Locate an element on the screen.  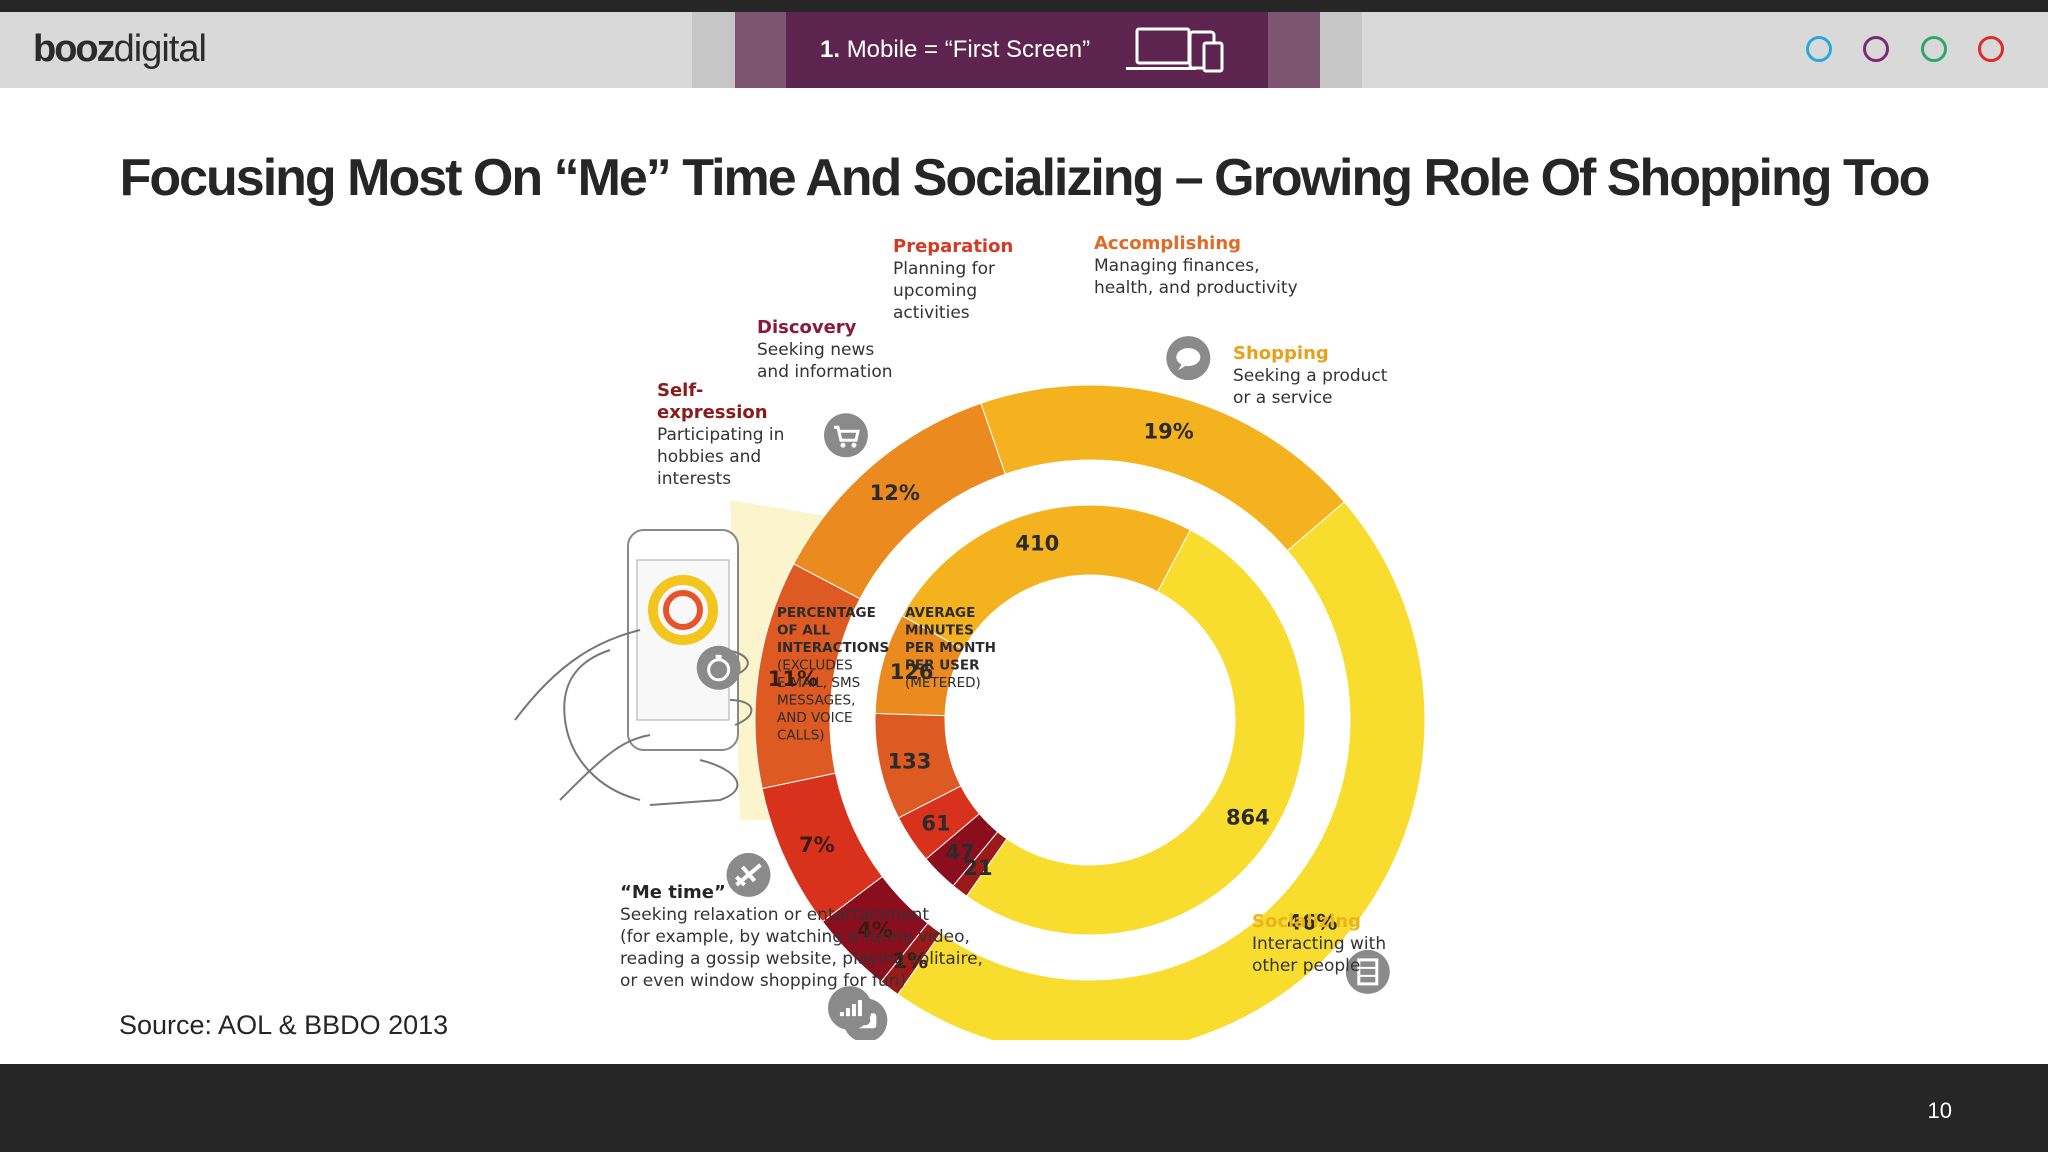
callout-title-socializing: Socializing is located at coordinates (1306, 921).